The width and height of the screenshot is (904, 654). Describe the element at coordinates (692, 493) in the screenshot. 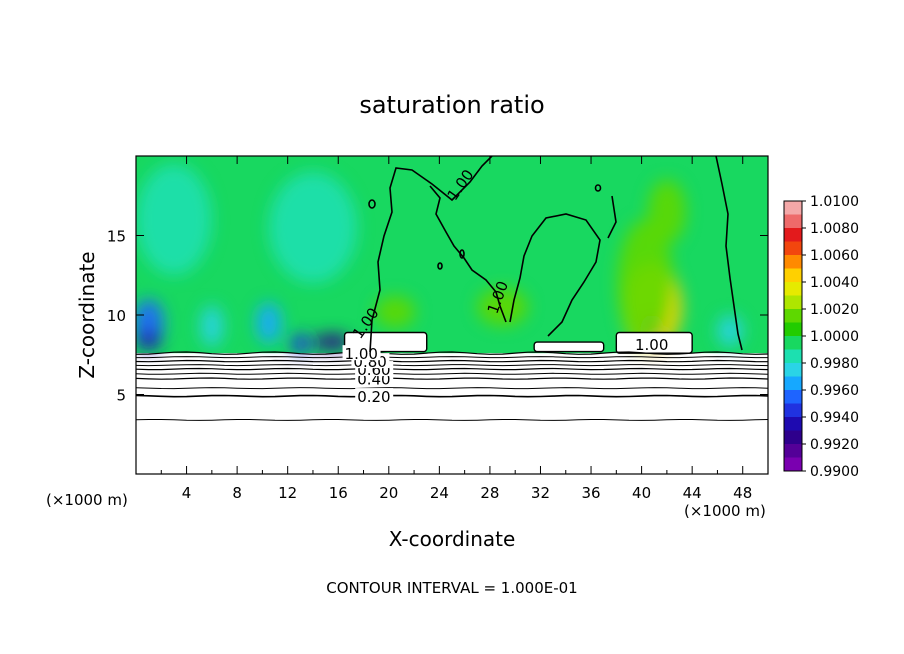

I see `x-tick-label: 44` at that location.